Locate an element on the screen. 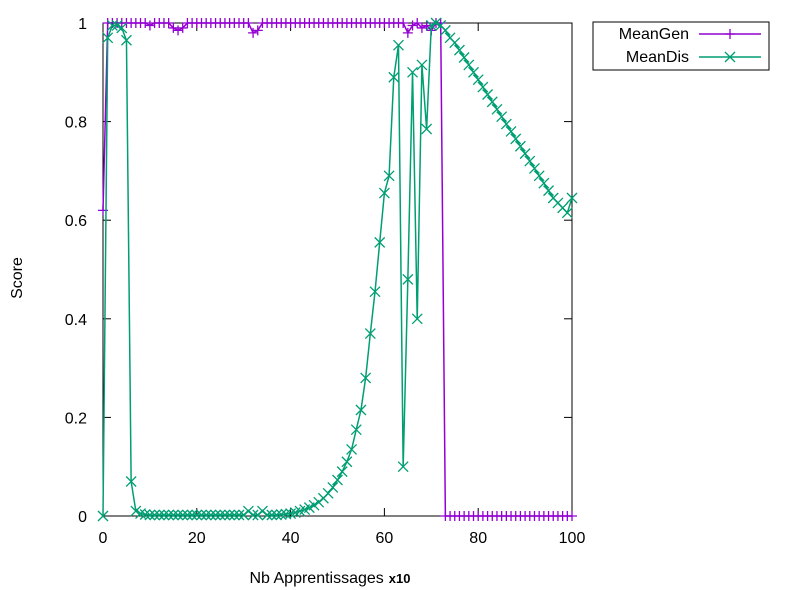 This screenshot has width=786, height=590. x-tick-label: 40 is located at coordinates (291, 538).